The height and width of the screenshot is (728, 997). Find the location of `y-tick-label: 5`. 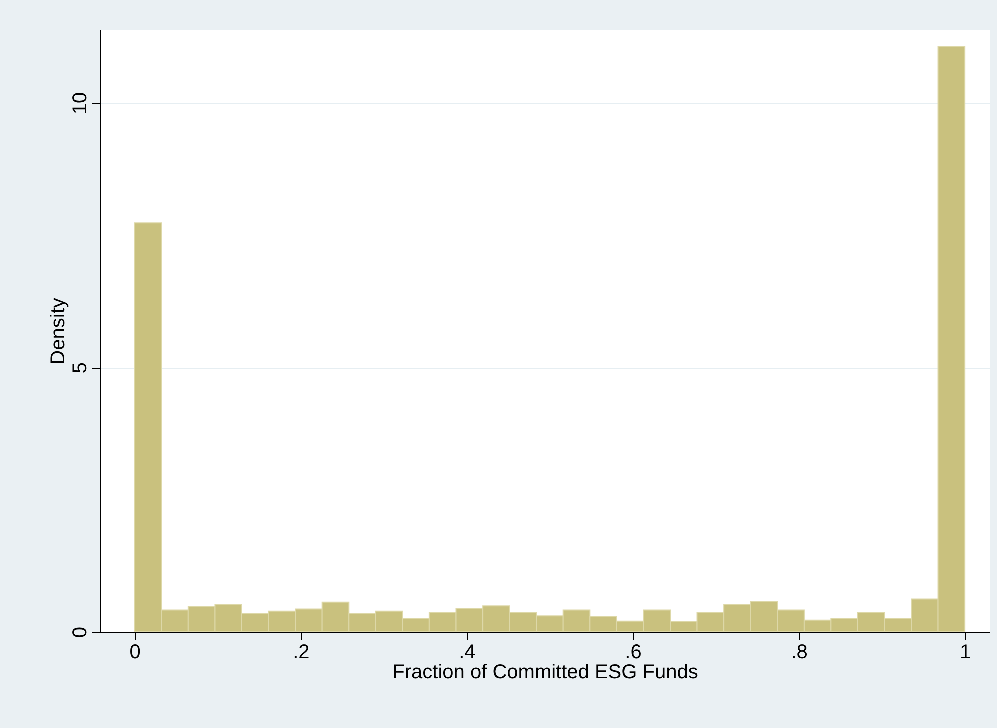

y-tick-label: 5 is located at coordinates (81, 368).